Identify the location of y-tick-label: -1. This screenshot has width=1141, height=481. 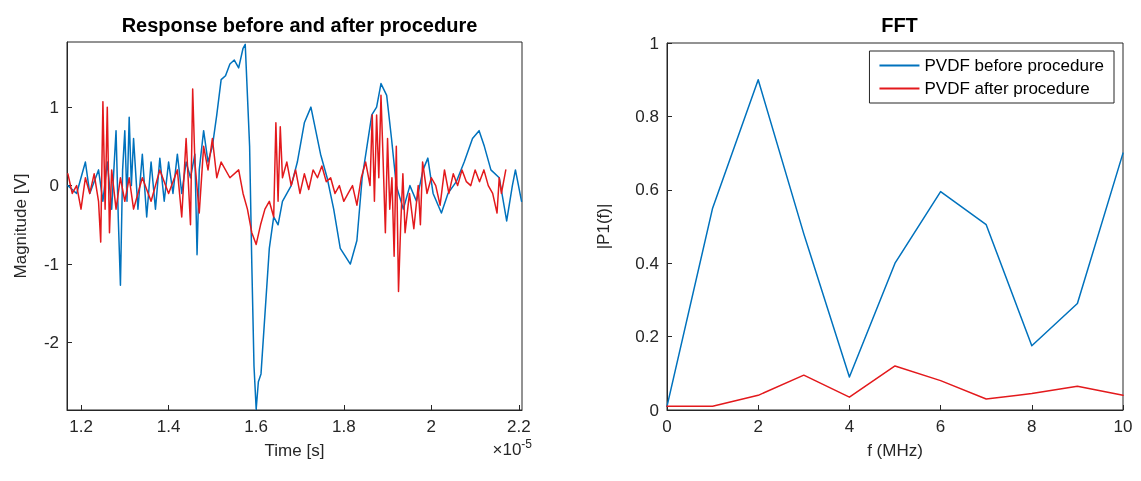
(51, 264).